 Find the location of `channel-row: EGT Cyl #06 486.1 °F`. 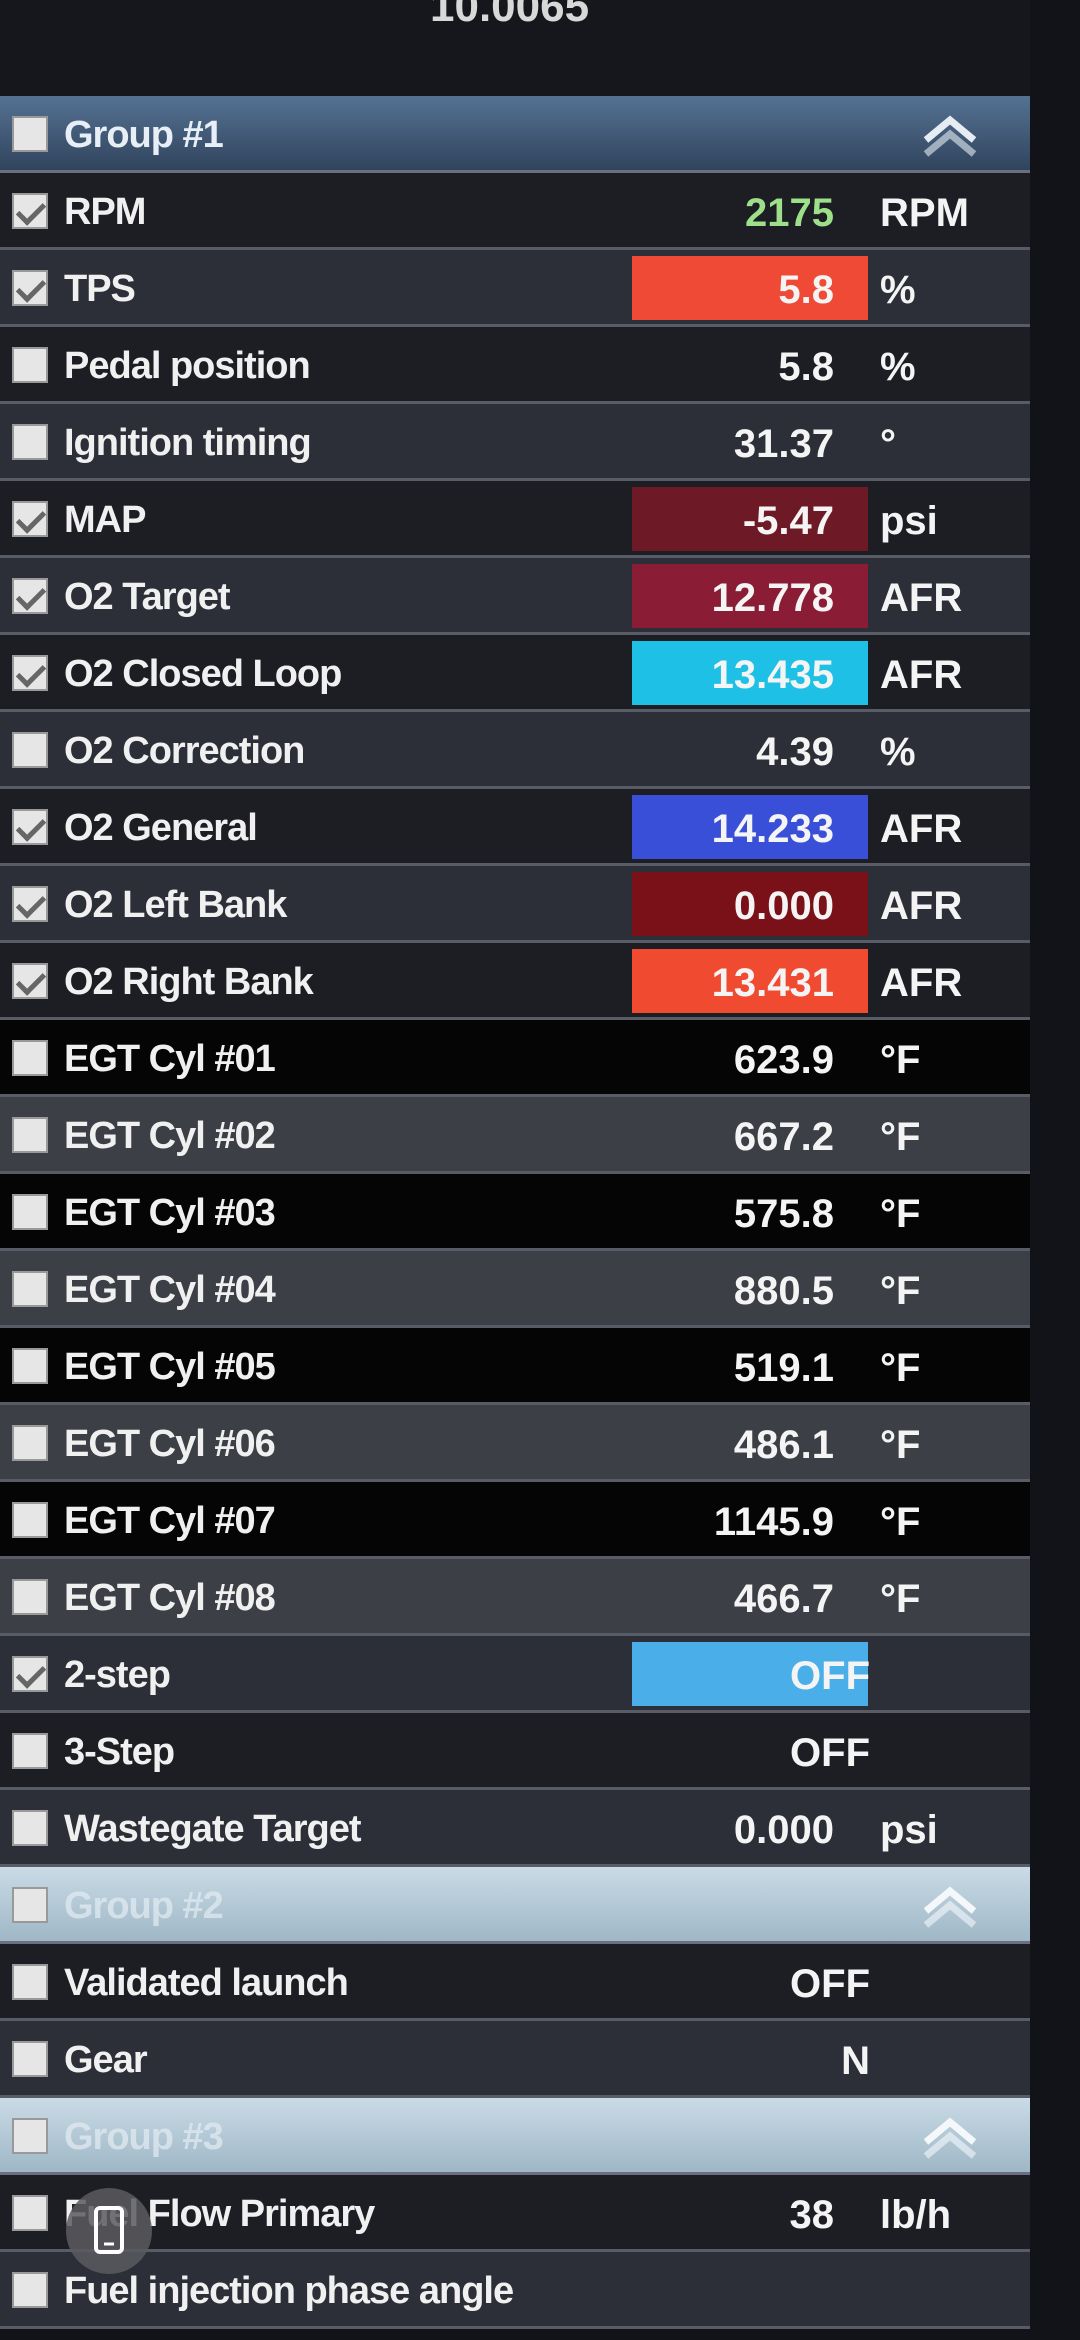

channel-row: EGT Cyl #06 486.1 °F is located at coordinates (515, 1443).